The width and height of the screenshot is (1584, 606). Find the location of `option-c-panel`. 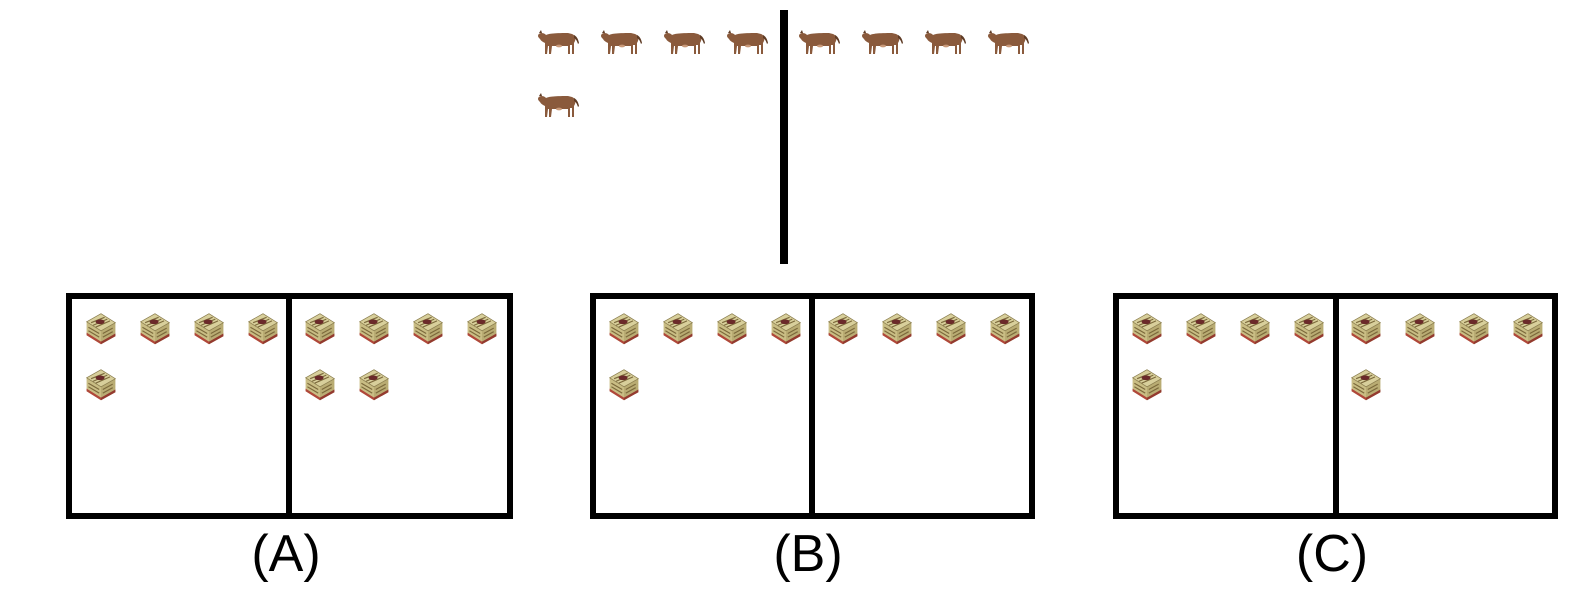

option-c-panel is located at coordinates (1335, 406).